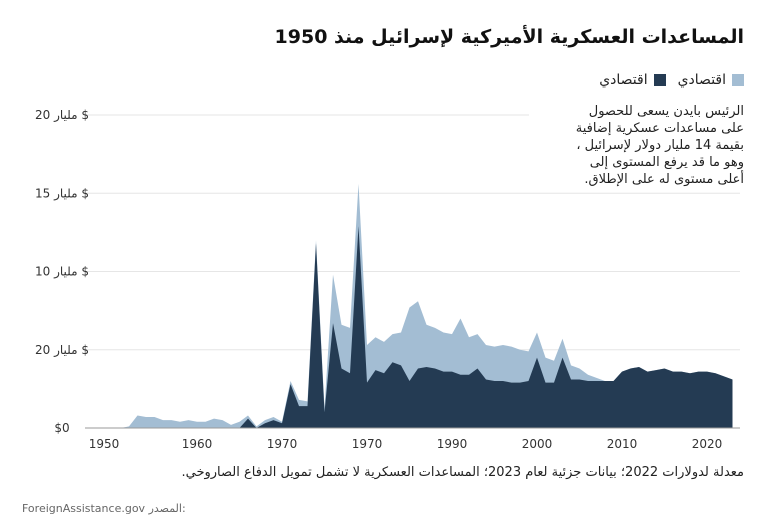  What do you see at coordinates (707, 444) in the screenshot?
I see `x-tick-label: 2020` at bounding box center [707, 444].